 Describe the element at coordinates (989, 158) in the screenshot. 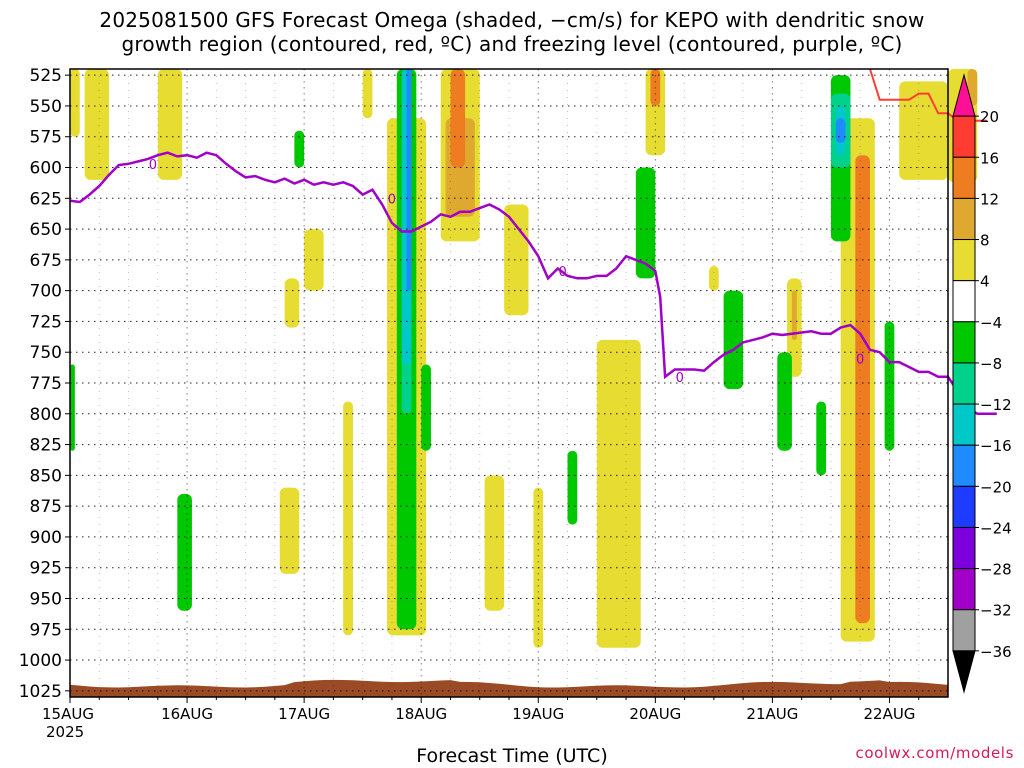

I see `colorbar-tick-label: 16` at that location.